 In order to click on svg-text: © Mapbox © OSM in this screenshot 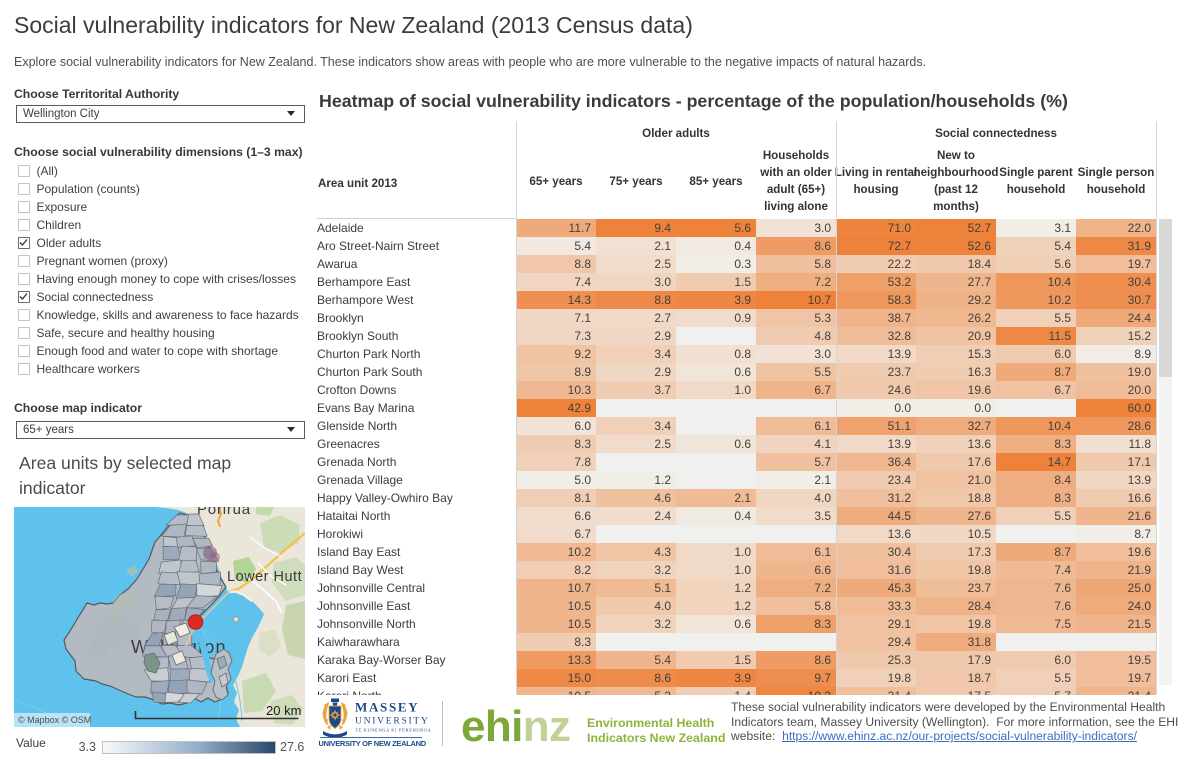, I will do `click(54, 720)`.